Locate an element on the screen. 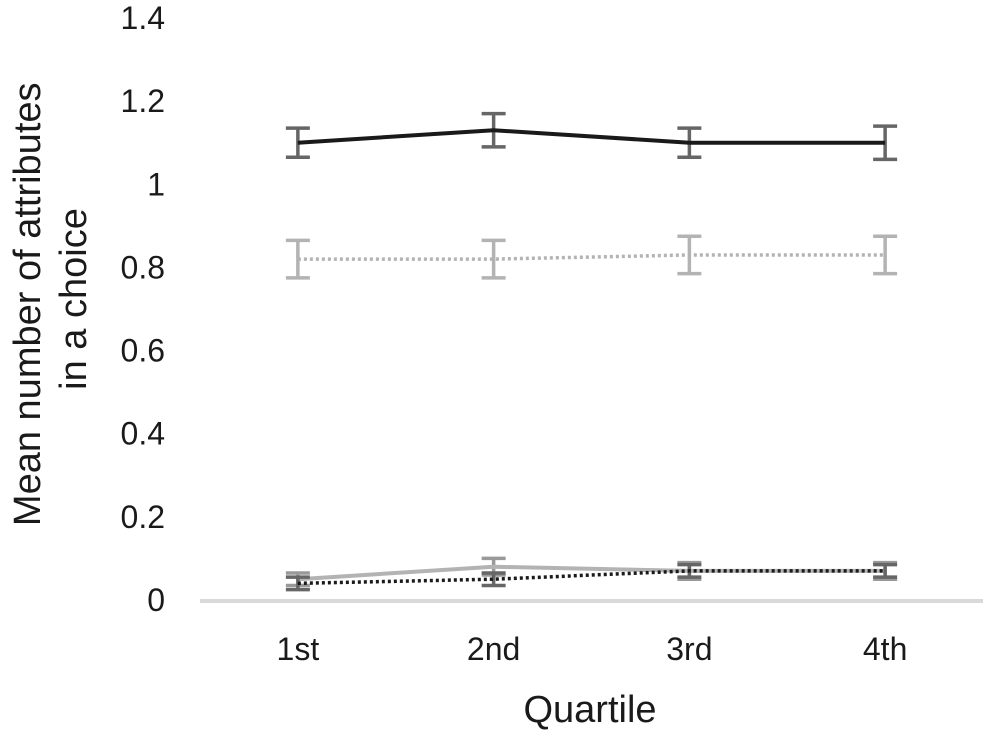  x-axis-title: Quartile is located at coordinates (589, 710).